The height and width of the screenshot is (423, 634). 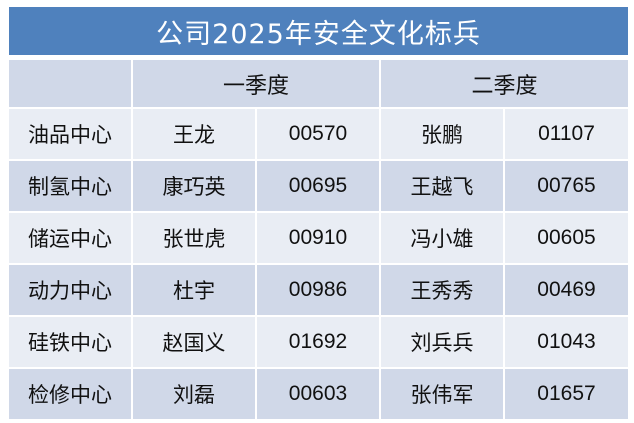 I want to click on q1-name-cell: 杜宇, so click(x=194, y=290).